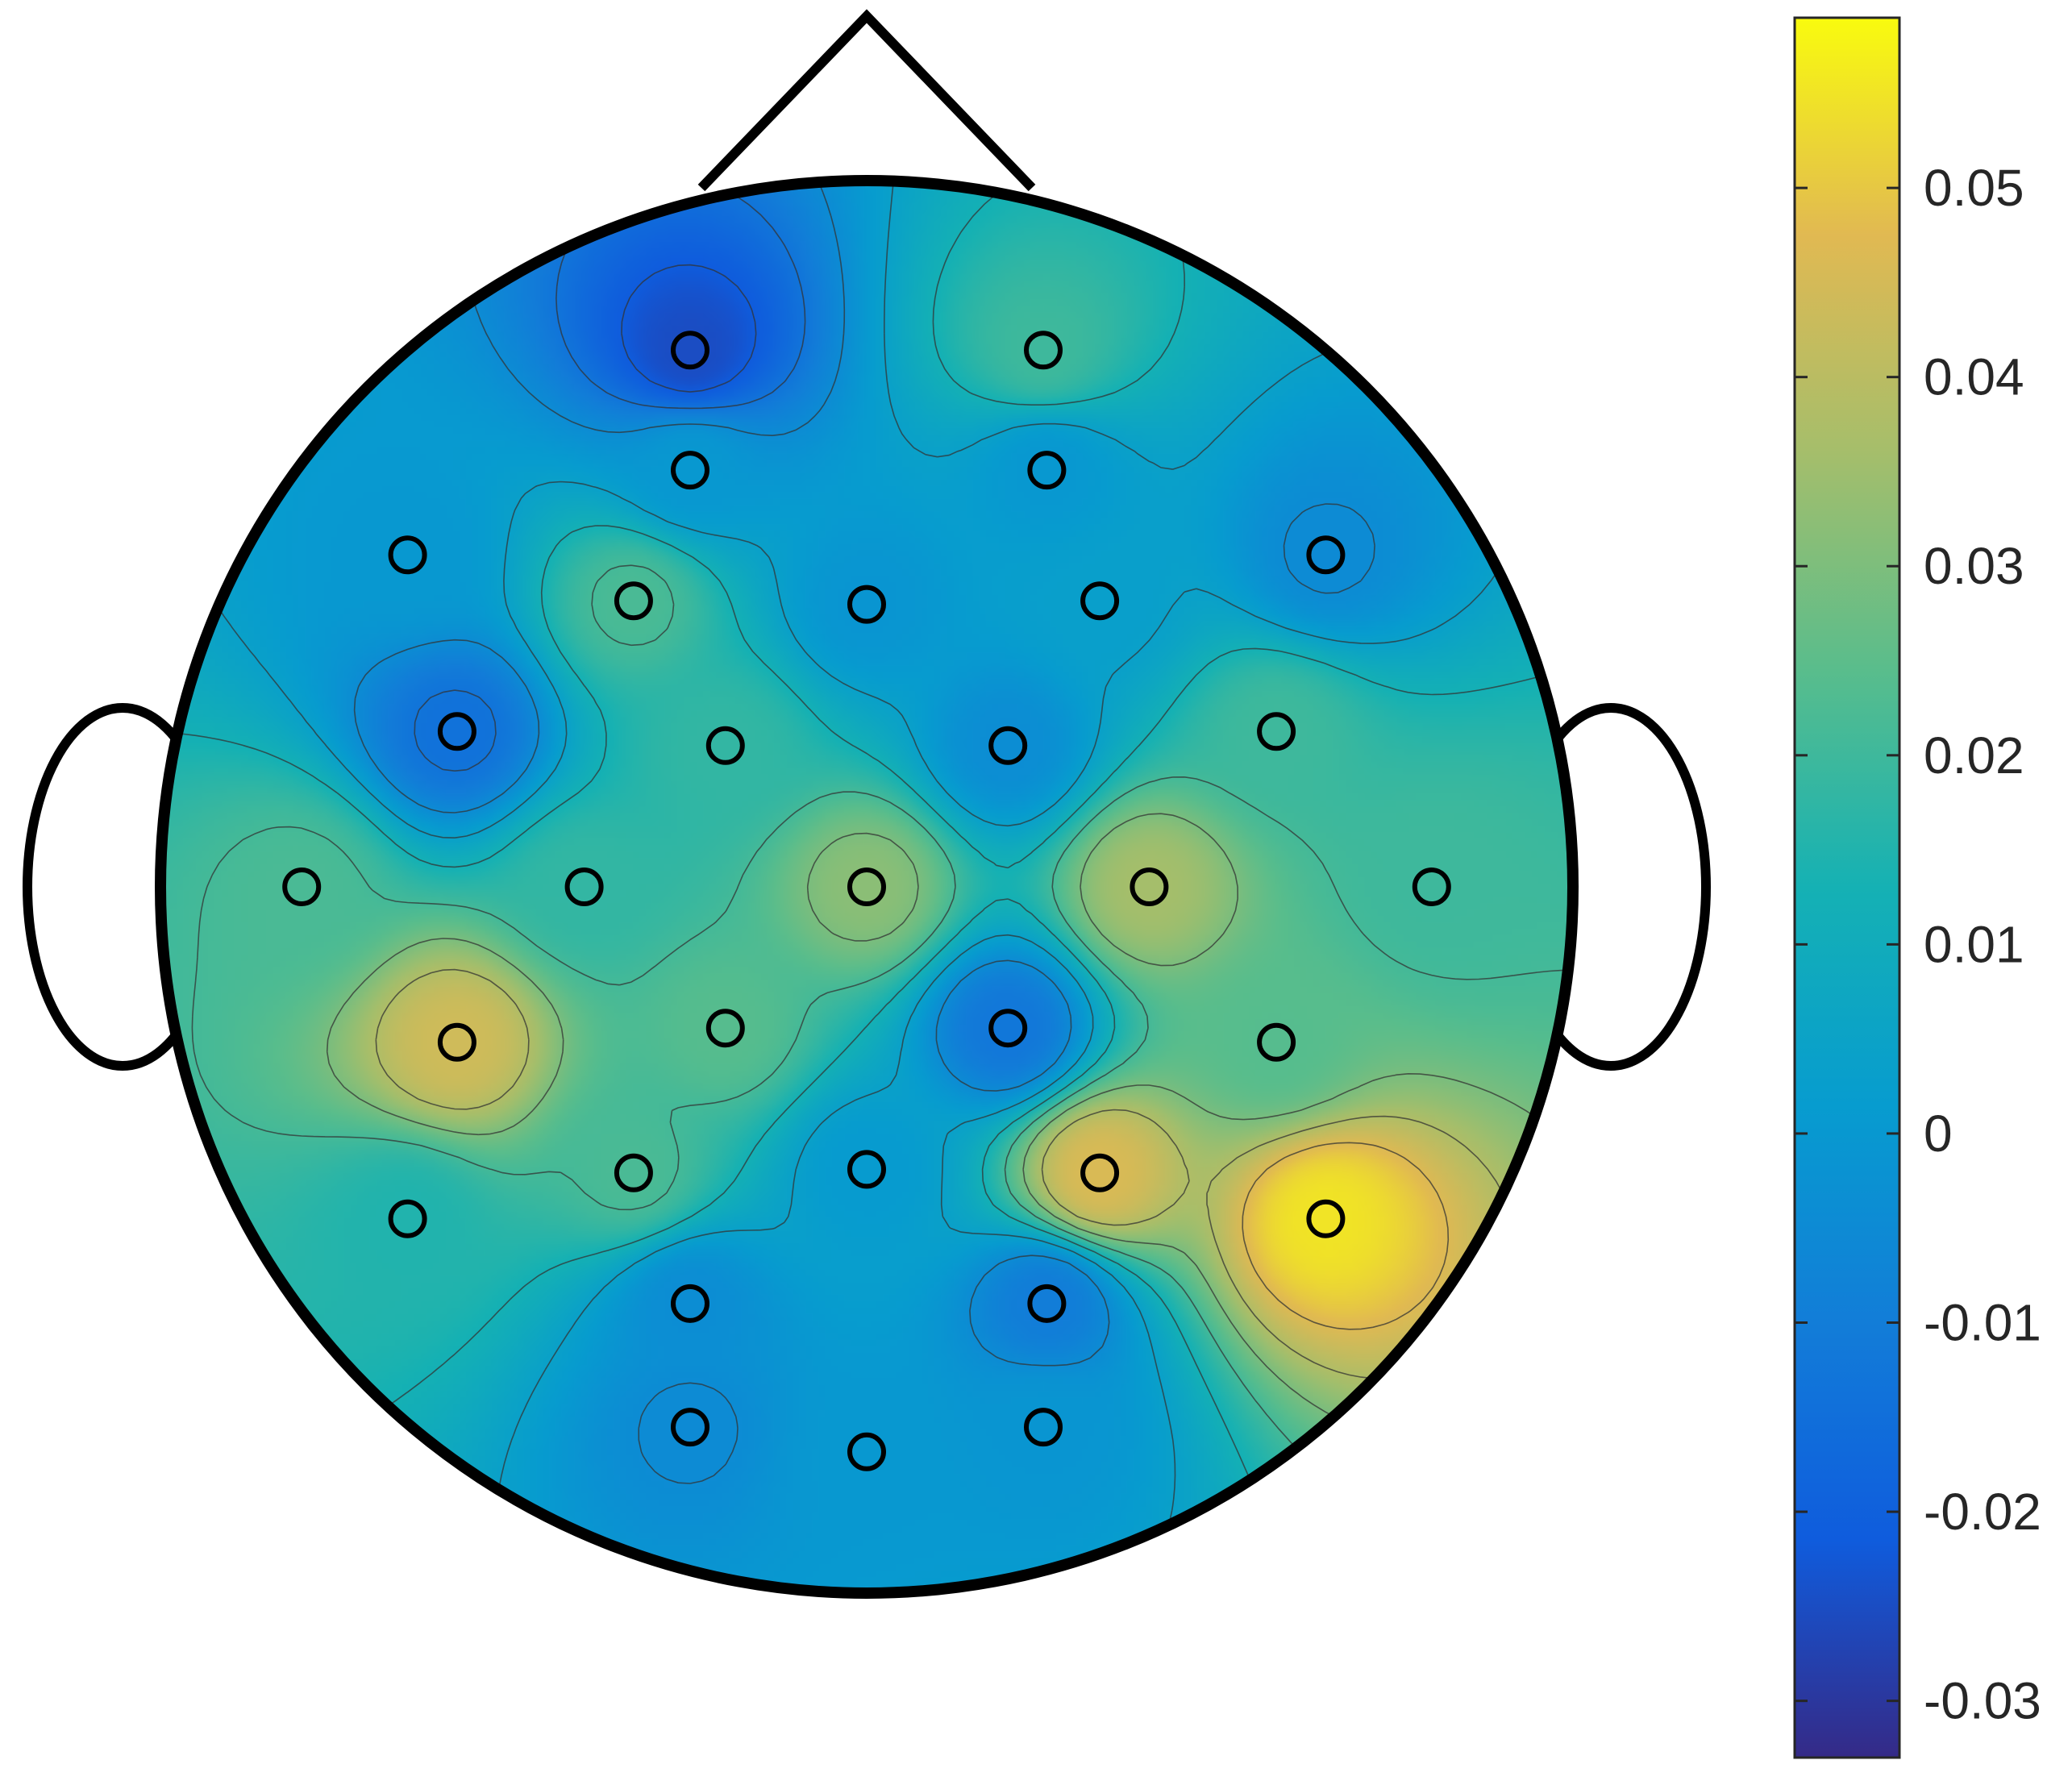 Image resolution: width=2072 pixels, height=1785 pixels. Describe the element at coordinates (1938, 1134) in the screenshot. I see `colorbar-tick-label: 0` at that location.